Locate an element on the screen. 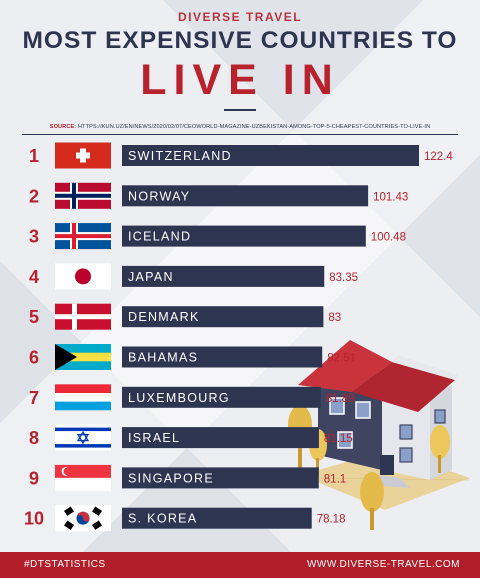  category-label: BAHAMAS is located at coordinates (163, 358).